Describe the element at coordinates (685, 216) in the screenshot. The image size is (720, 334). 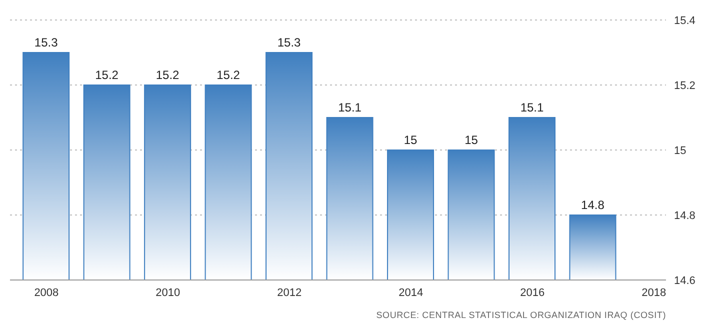
I see `y-tick-label: 14.8` at that location.